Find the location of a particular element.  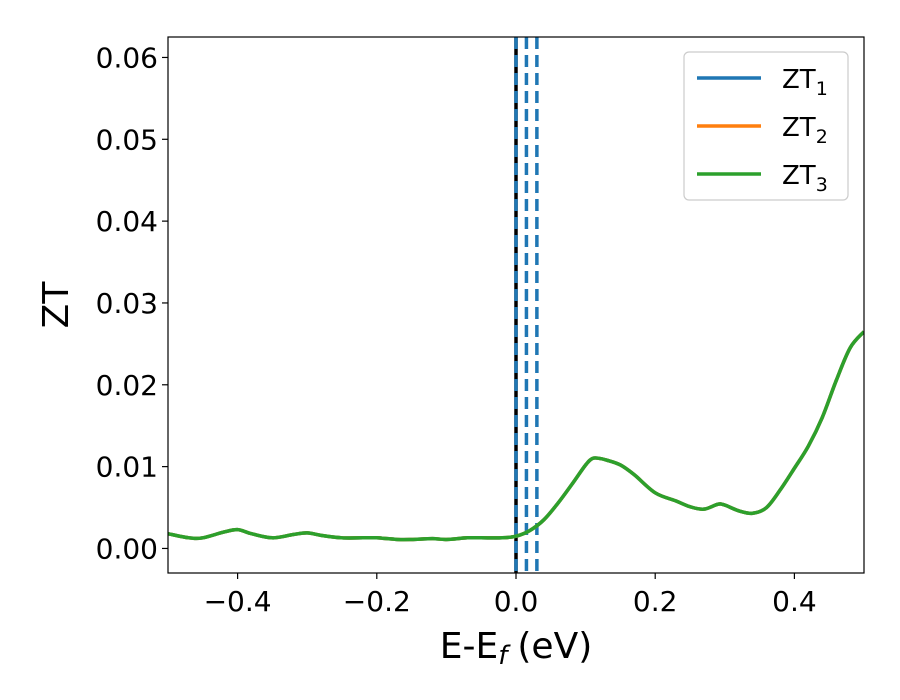

legend-box is located at coordinates (766, 126).